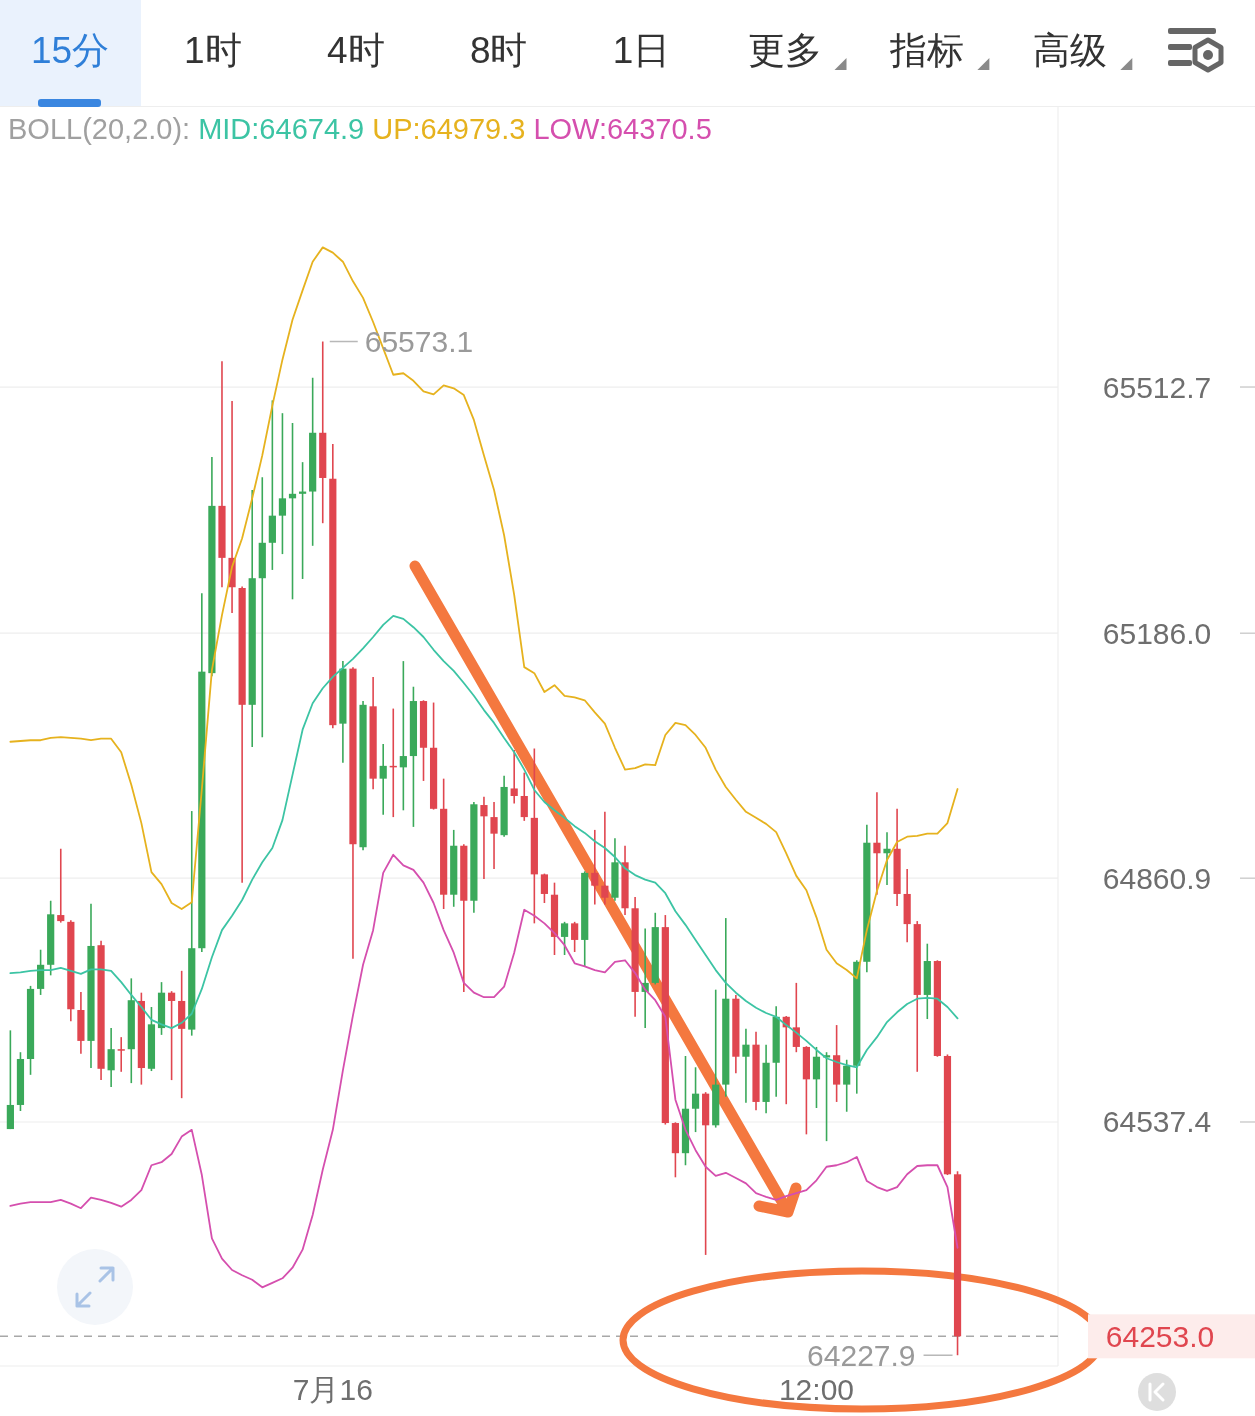 The width and height of the screenshot is (1255, 1416). Describe the element at coordinates (861, 1355) in the screenshot. I see `annotation: 64227.9` at that location.